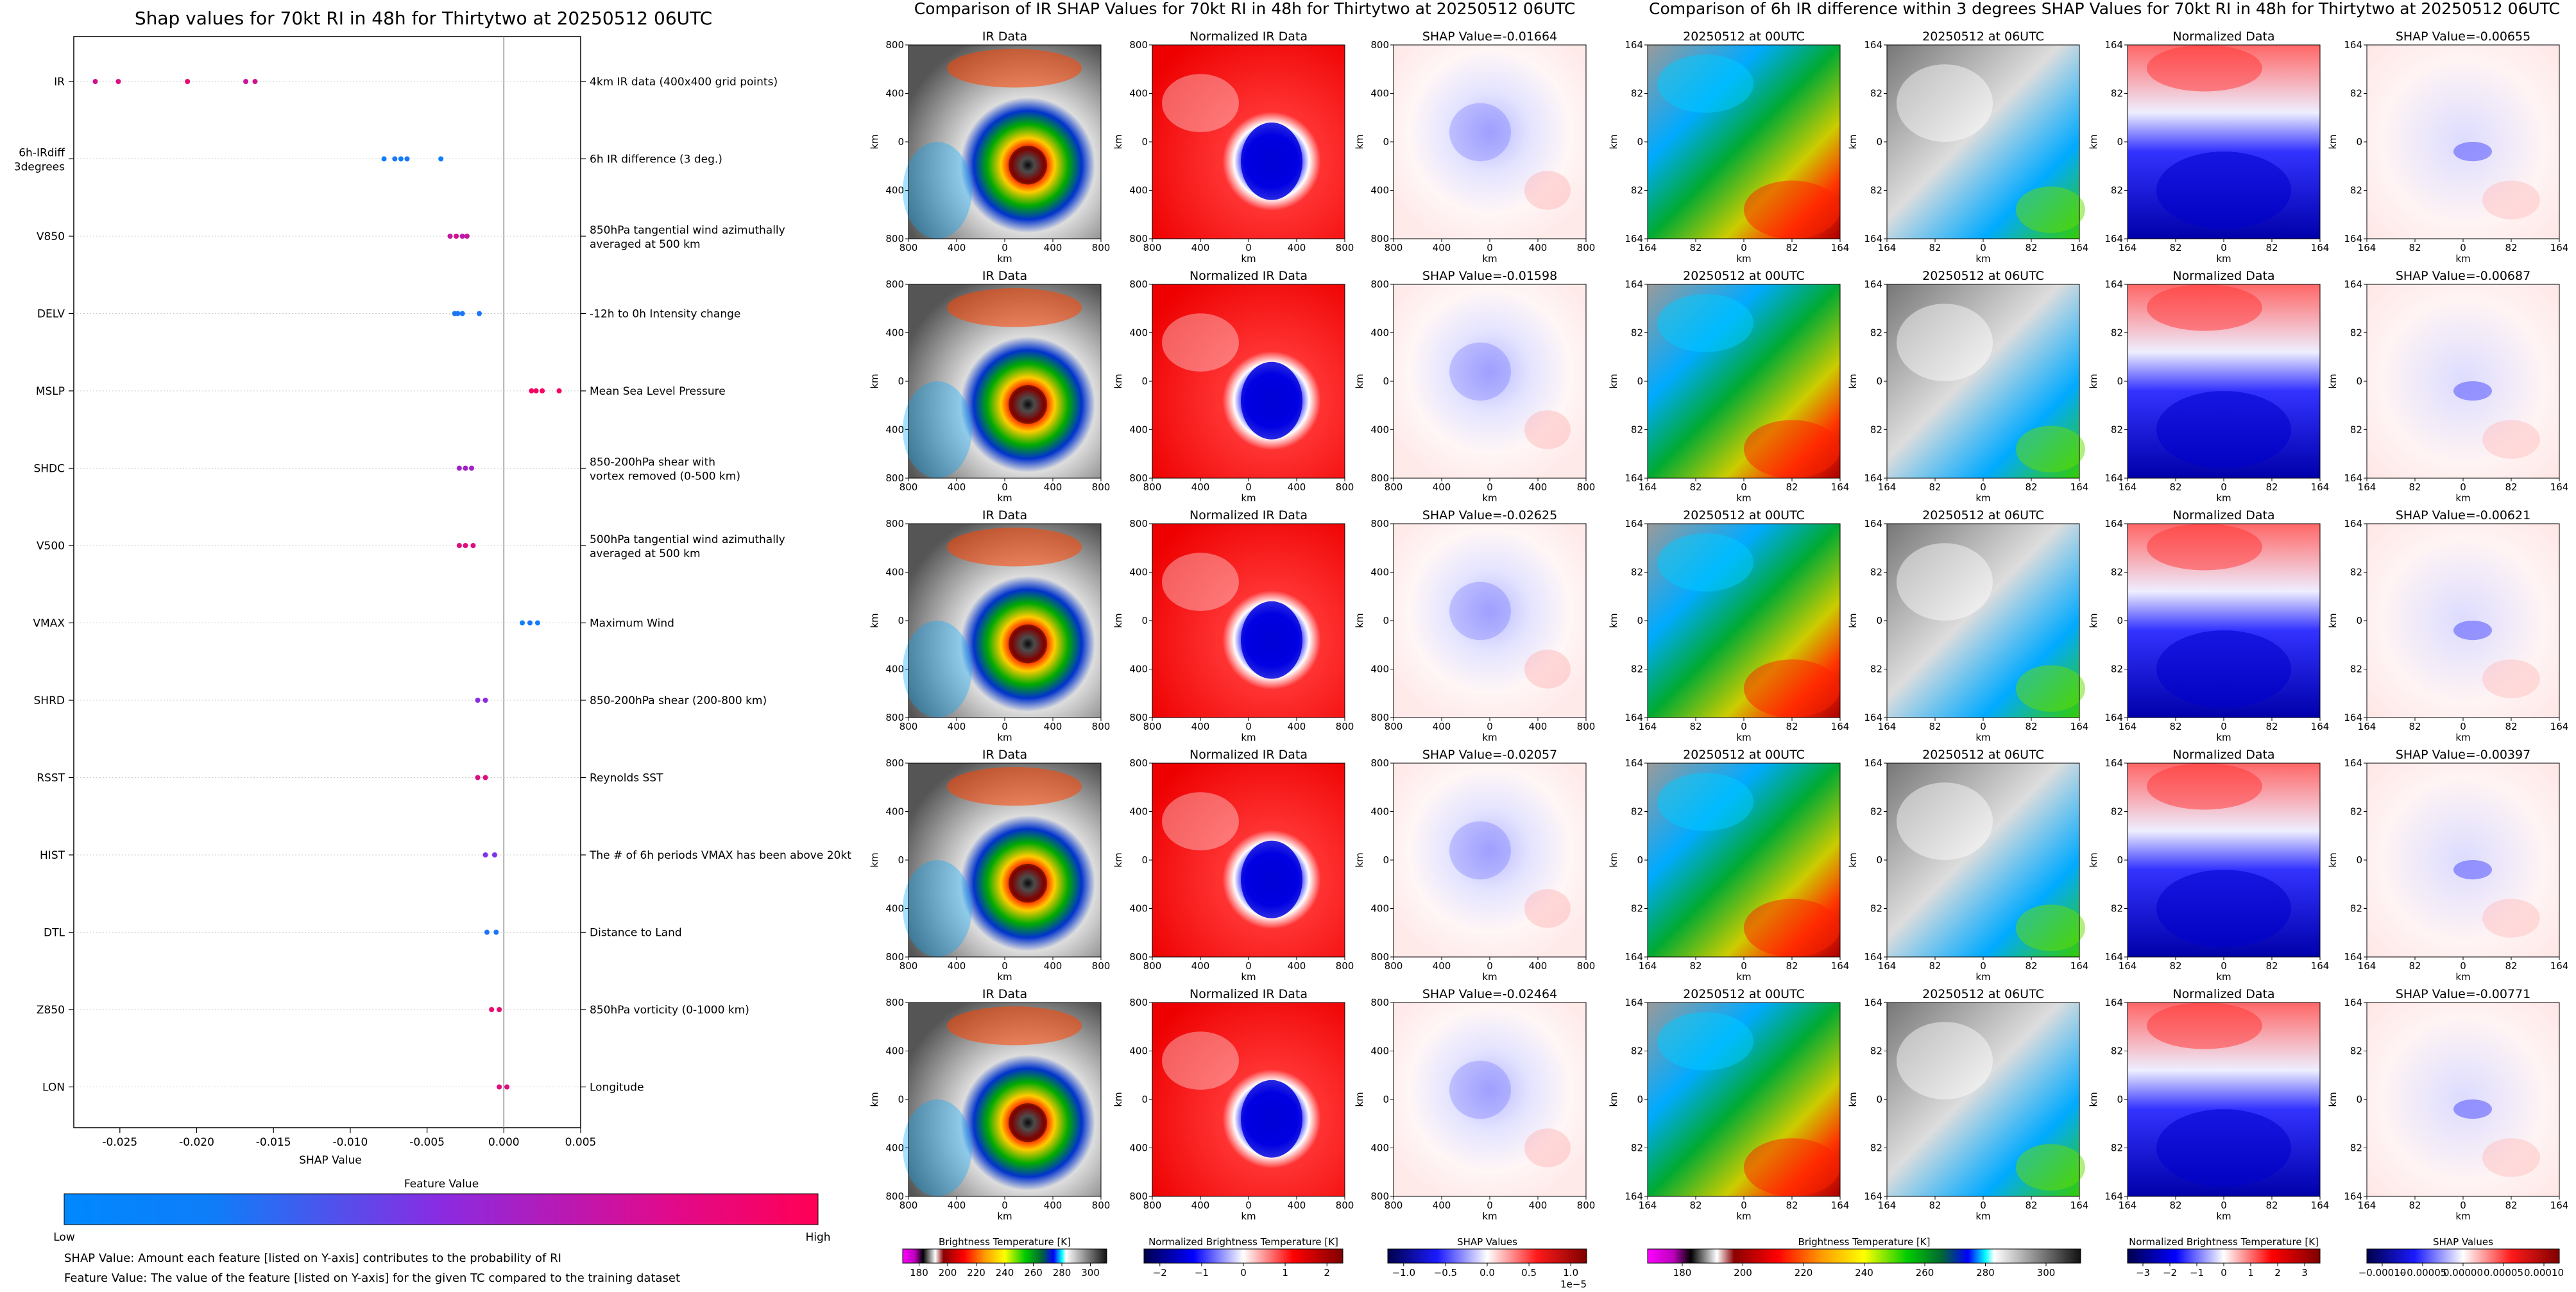 This screenshot has height=1292, width=2576. What do you see at coordinates (51, 236) in the screenshot?
I see `feature-label: V850` at bounding box center [51, 236].